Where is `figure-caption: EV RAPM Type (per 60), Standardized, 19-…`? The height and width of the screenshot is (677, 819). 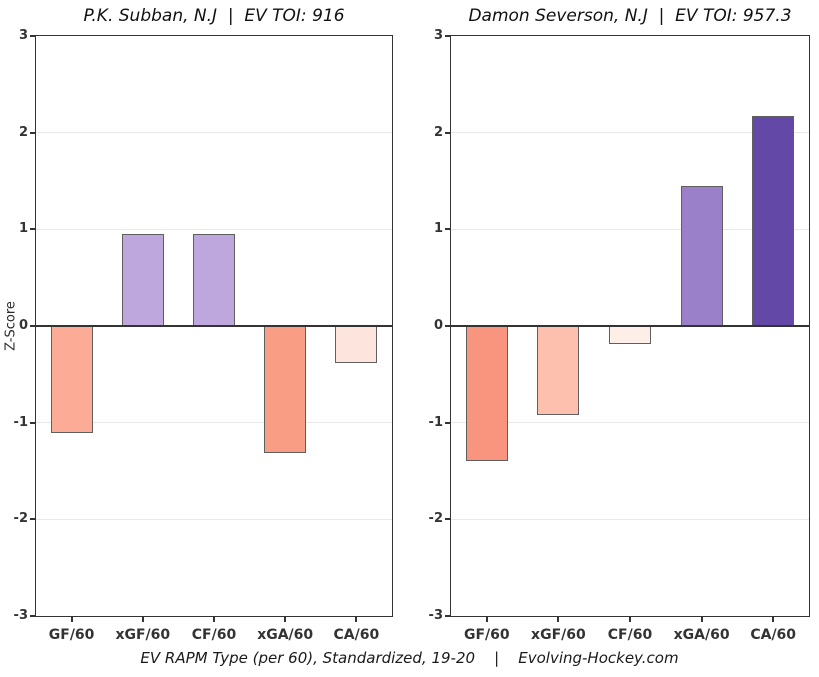
figure-caption: EV RAPM Type (per 60), Standardized, 19-… is located at coordinates (409, 658).